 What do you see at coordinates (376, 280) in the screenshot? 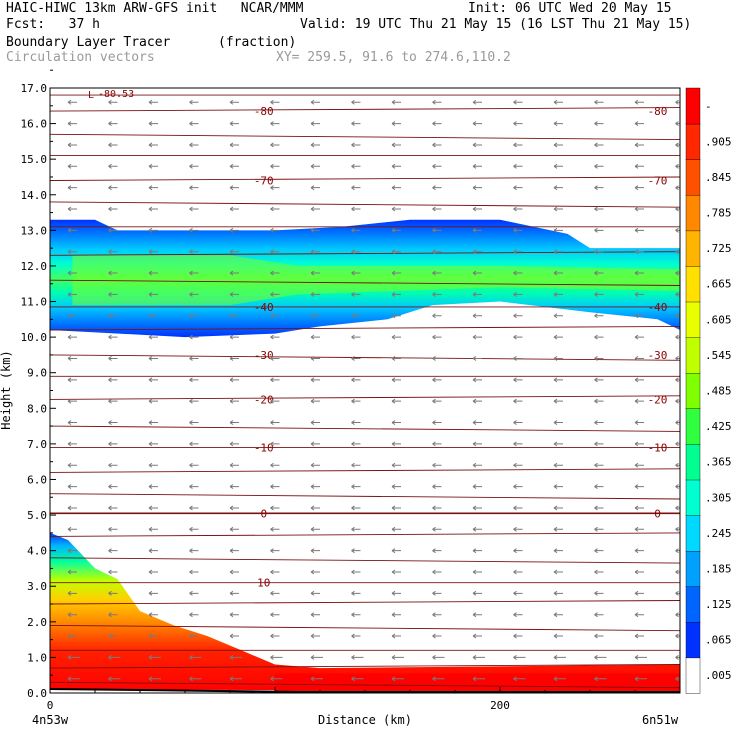
I see `upper-tracer-core` at bounding box center [376, 280].